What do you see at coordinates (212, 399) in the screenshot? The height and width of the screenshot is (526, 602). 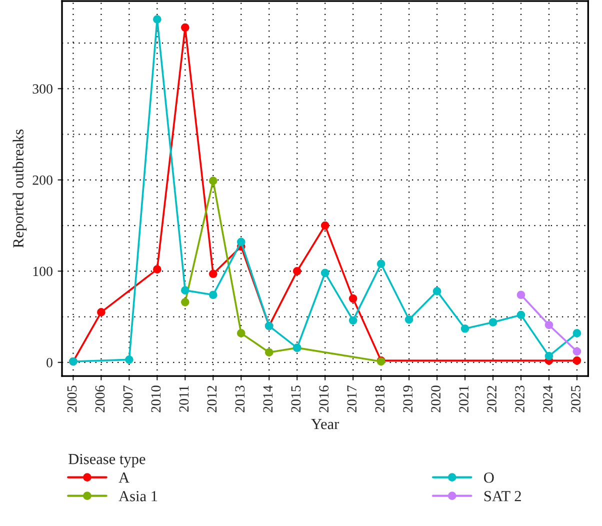 I see `x-tick-label: 2012` at bounding box center [212, 399].